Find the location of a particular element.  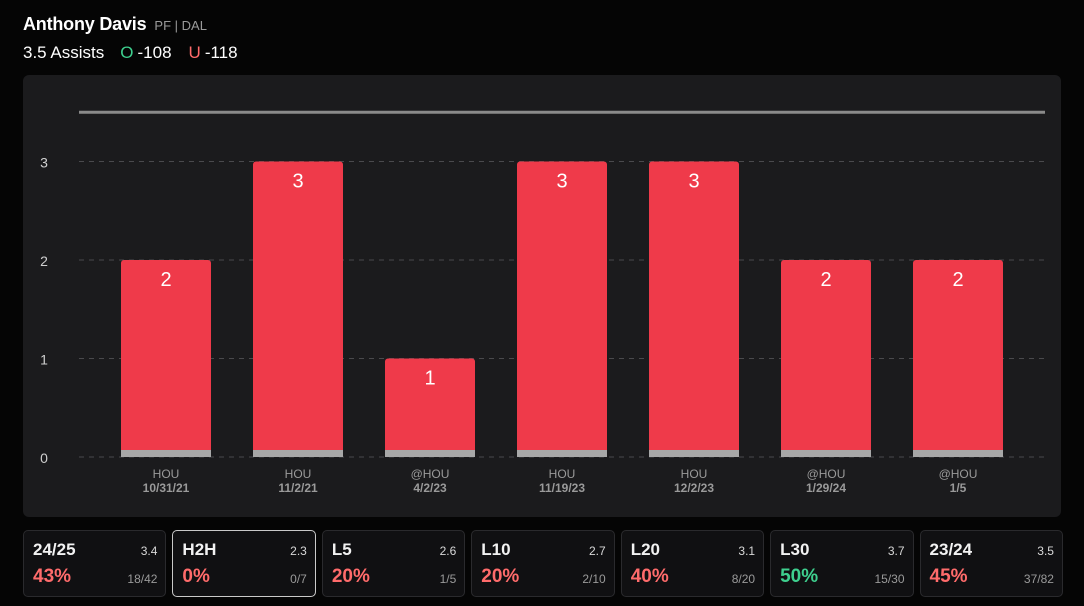

stat-average: 3.1 is located at coordinates (747, 551).